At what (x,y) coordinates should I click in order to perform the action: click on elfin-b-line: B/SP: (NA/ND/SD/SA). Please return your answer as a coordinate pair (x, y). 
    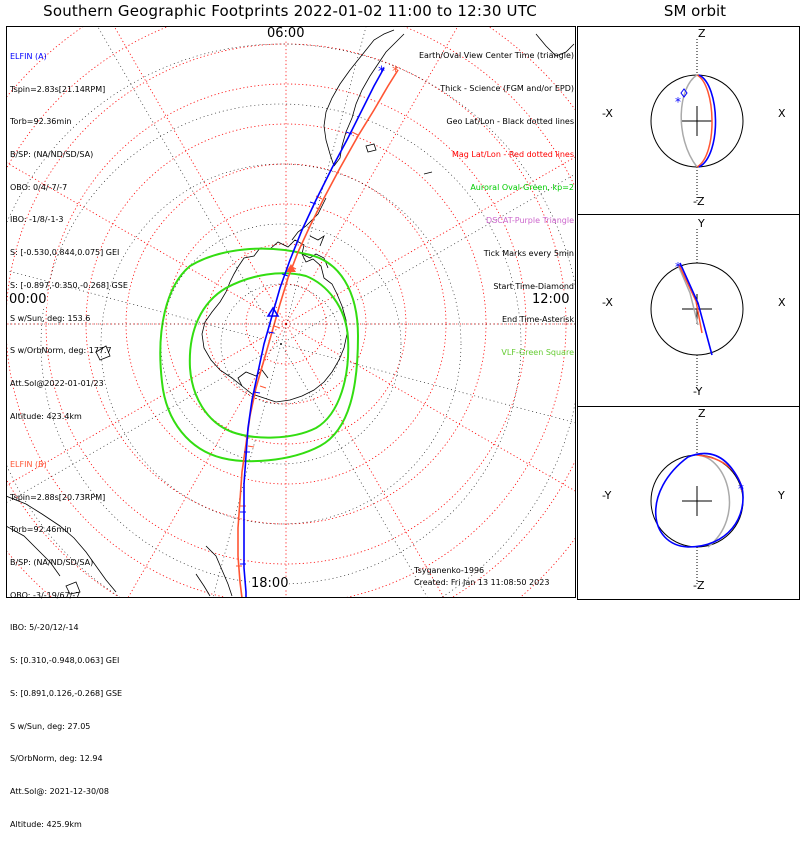
    Looking at the image, I should click on (52, 562).